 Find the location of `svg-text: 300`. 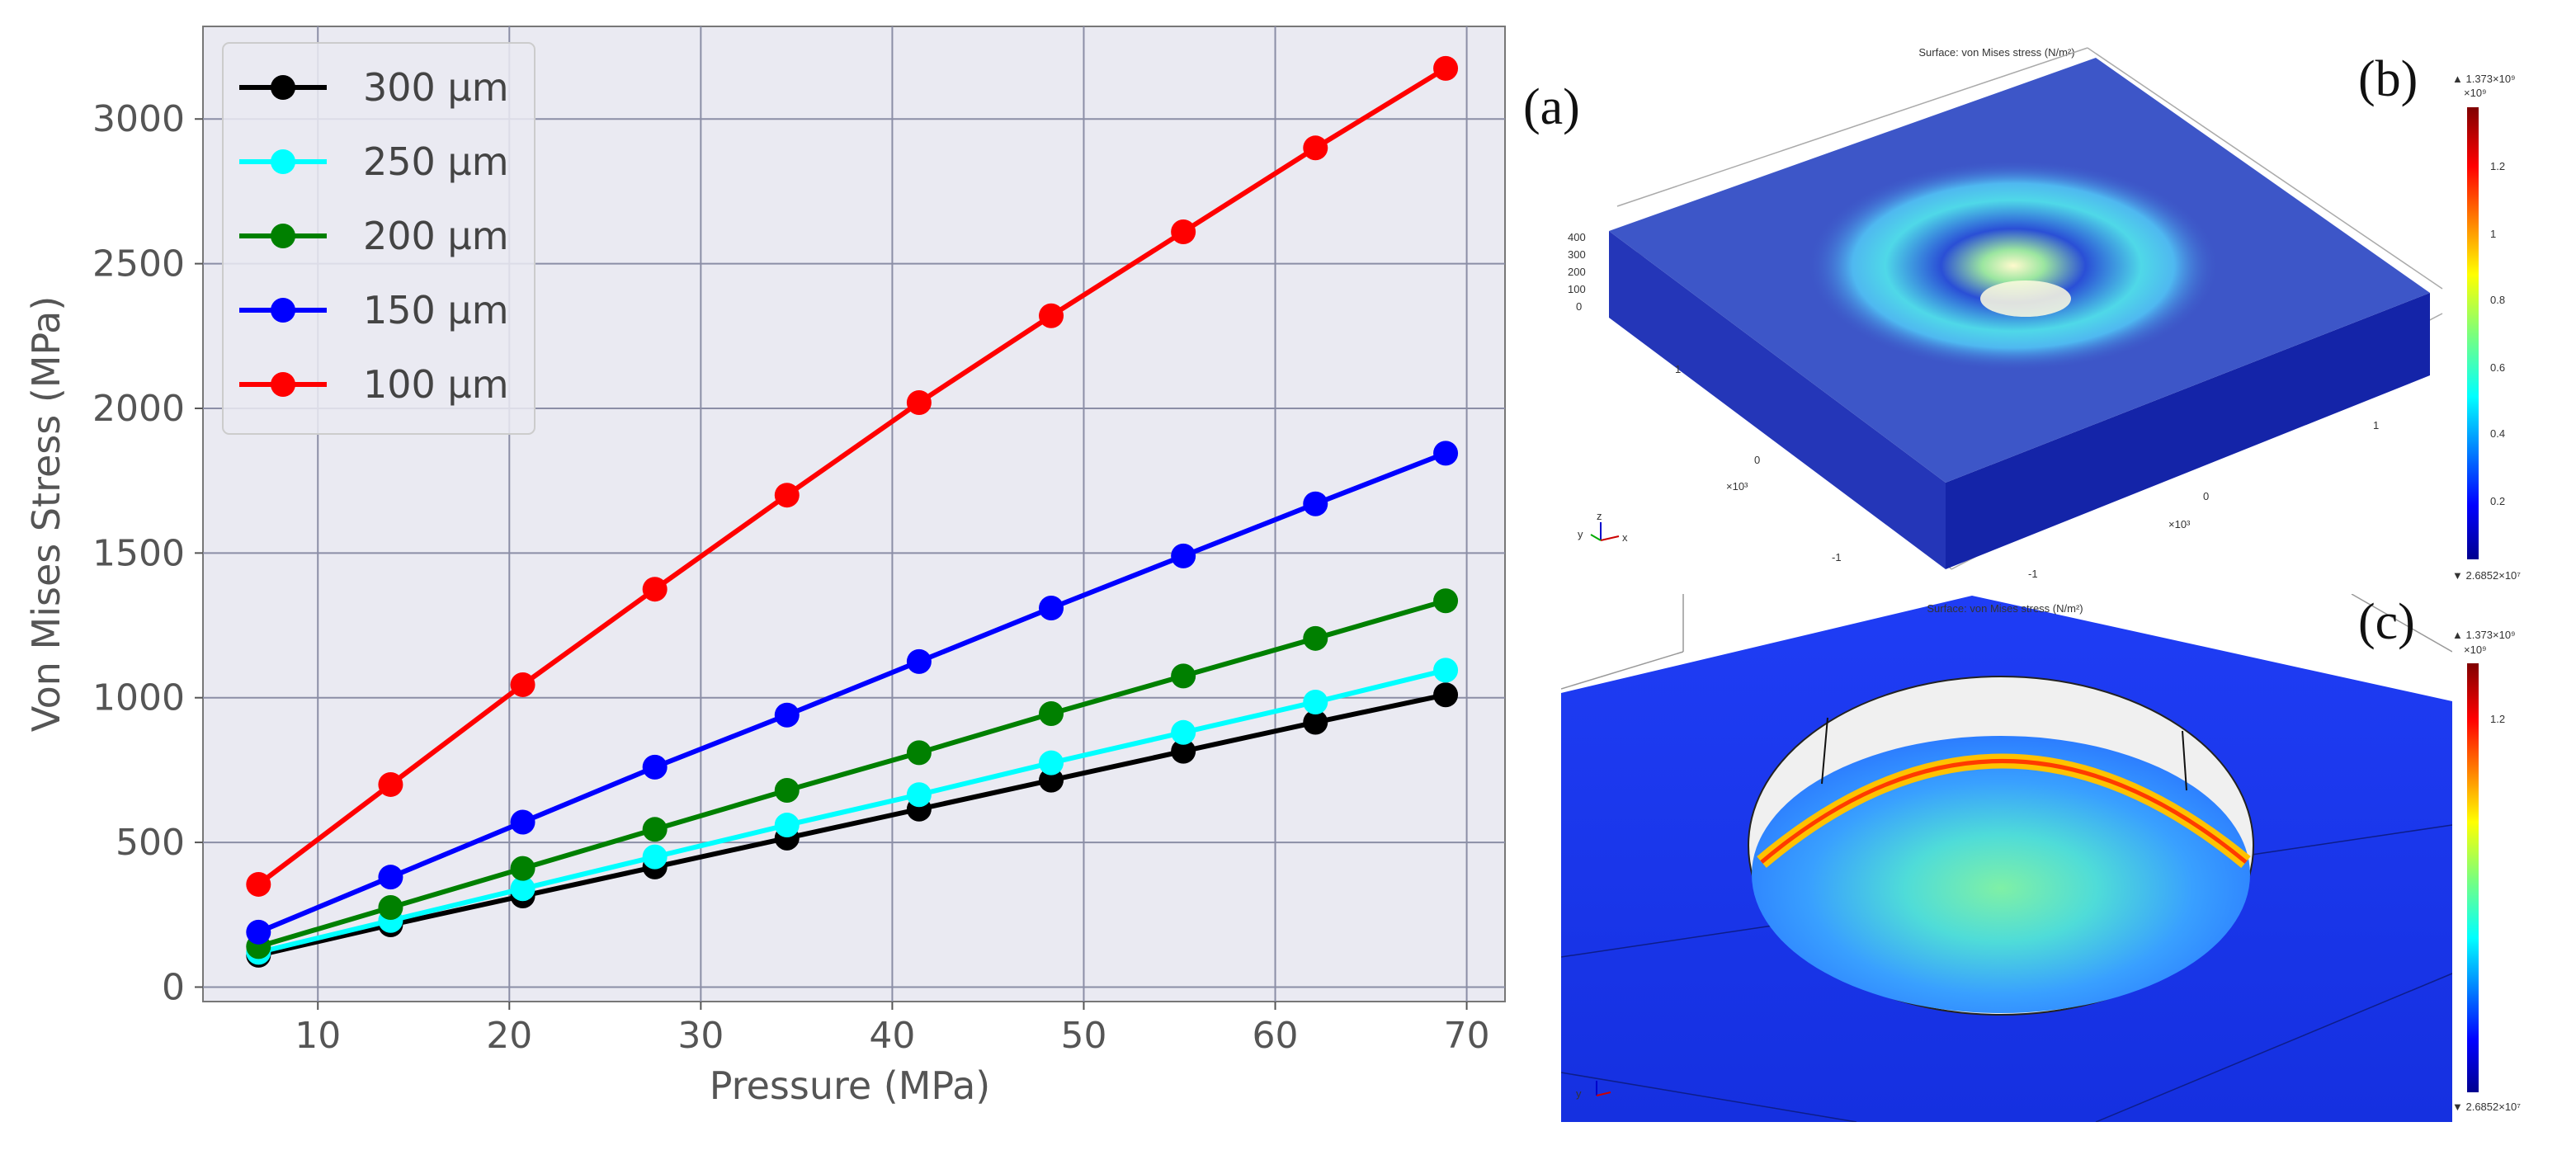

svg-text: 300 is located at coordinates (1577, 254).